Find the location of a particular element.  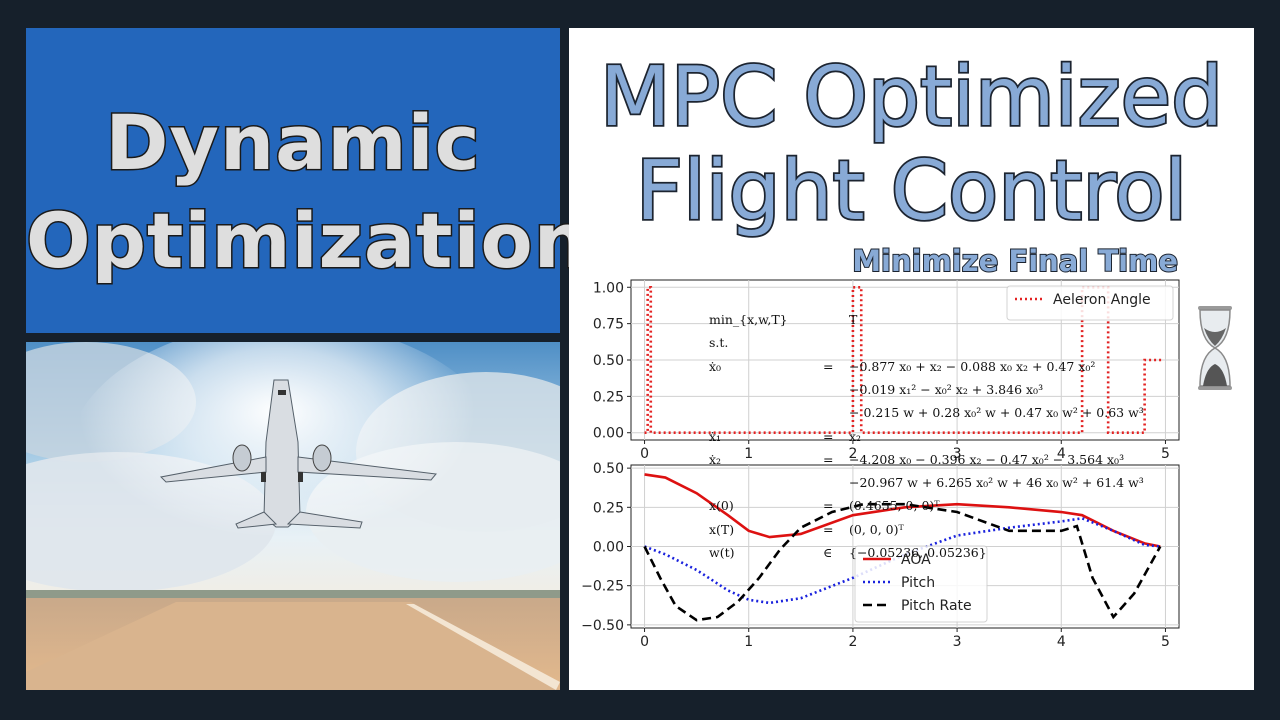

series-line-aeleron-angle is located at coordinates (904, 360).